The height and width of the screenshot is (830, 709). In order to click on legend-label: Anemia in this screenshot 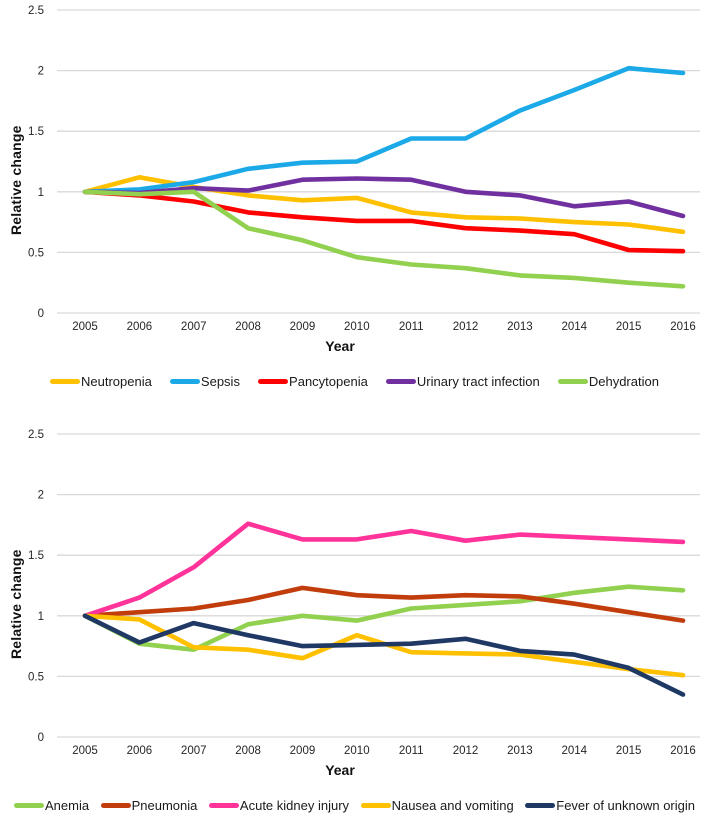, I will do `click(67, 805)`.